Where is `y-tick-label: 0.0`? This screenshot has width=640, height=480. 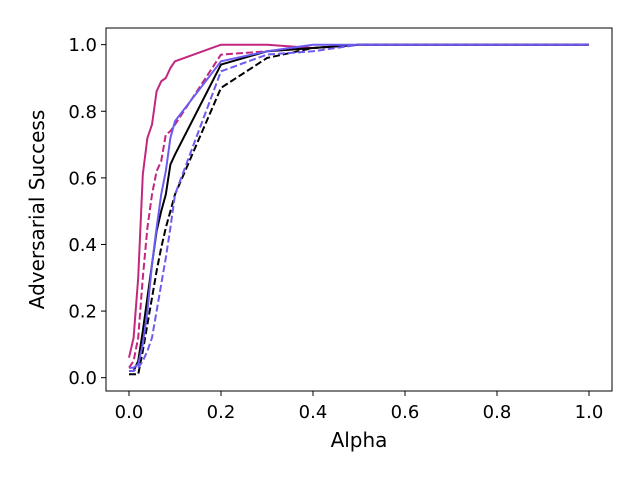 y-tick-label: 0.0 is located at coordinates (82, 378).